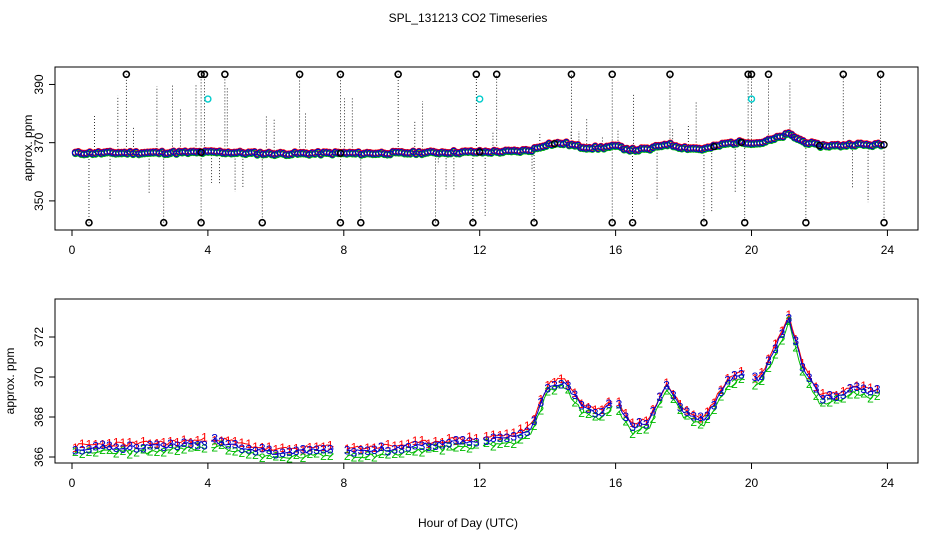  What do you see at coordinates (881, 145) in the screenshot?
I see `top-series-3-point` at bounding box center [881, 145].